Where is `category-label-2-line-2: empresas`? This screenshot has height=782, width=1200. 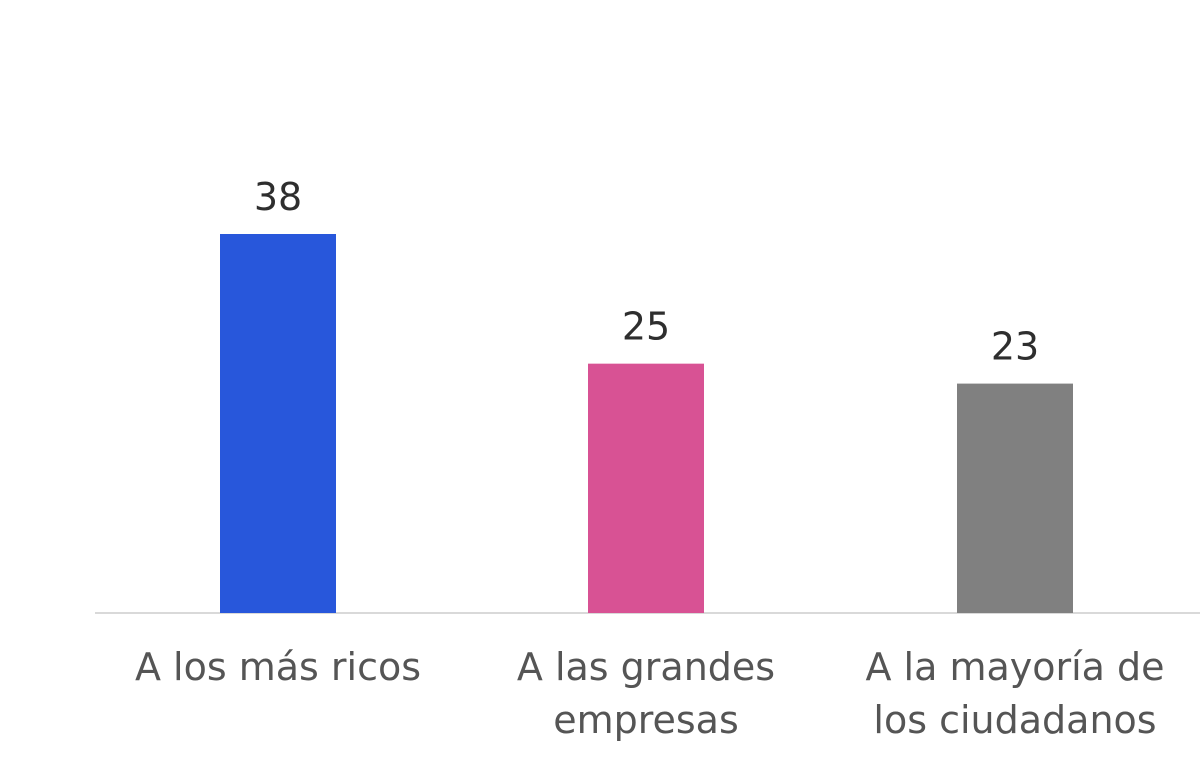 category-label-2-line-2: empresas is located at coordinates (646, 720).